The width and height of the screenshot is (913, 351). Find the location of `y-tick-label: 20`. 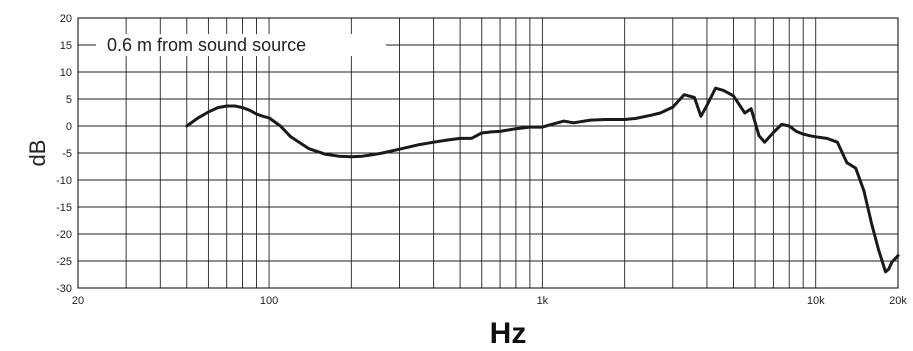

y-tick-label: 20 is located at coordinates (66, 19).